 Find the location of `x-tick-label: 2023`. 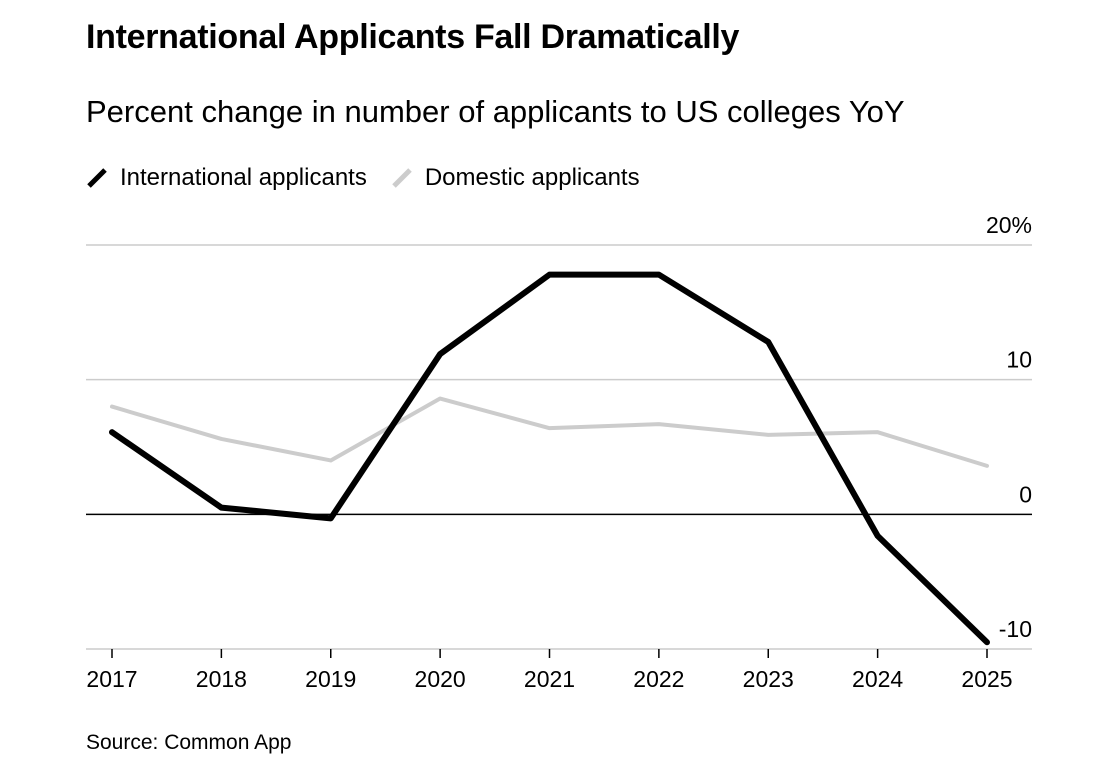

x-tick-label: 2023 is located at coordinates (768, 679).